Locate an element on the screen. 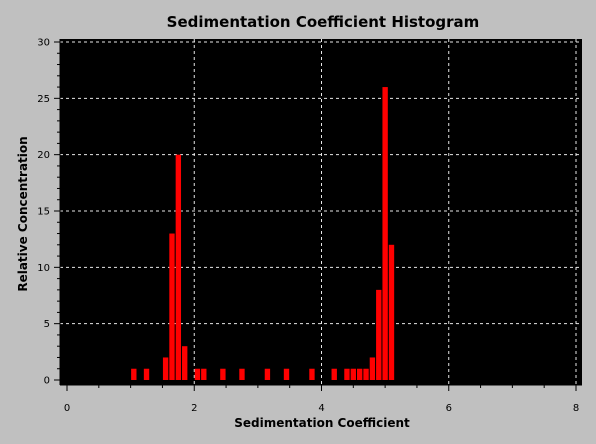 Image resolution: width=596 pixels, height=444 pixels. x-axis-label: Sedimentation Coefficient is located at coordinates (322, 423).